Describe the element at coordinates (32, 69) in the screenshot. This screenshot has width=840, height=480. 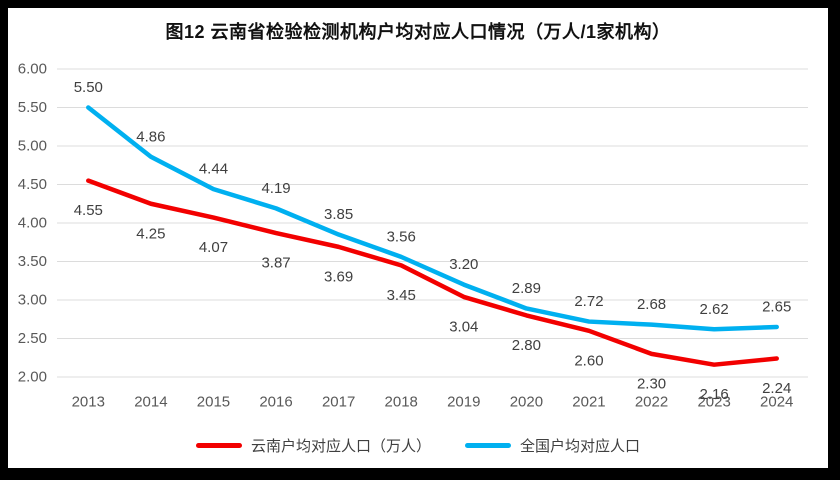
I see `y-tick-label: 6.00` at that location.